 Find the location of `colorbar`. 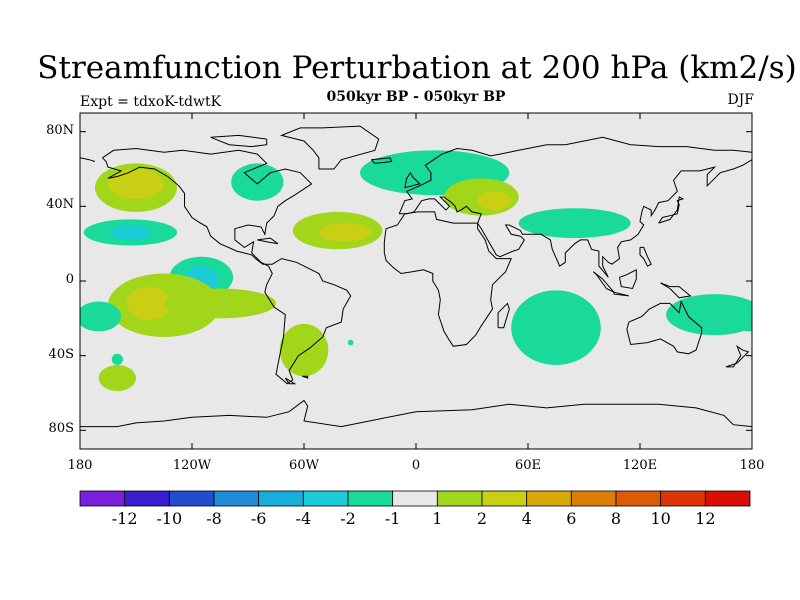

colorbar is located at coordinates (415, 498).